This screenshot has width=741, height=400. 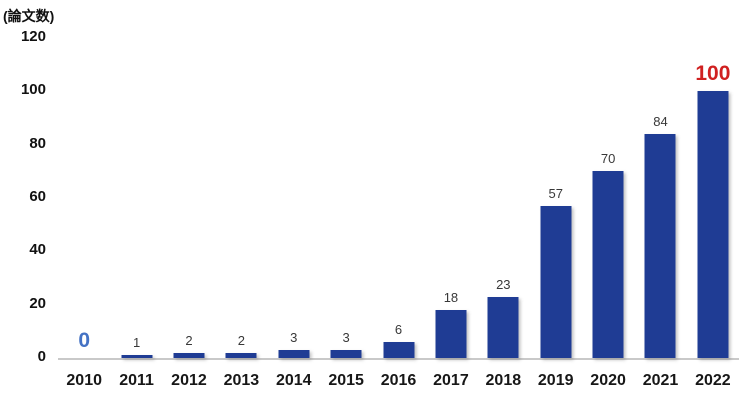 I want to click on bar-column: 1, so click(x=136, y=179).